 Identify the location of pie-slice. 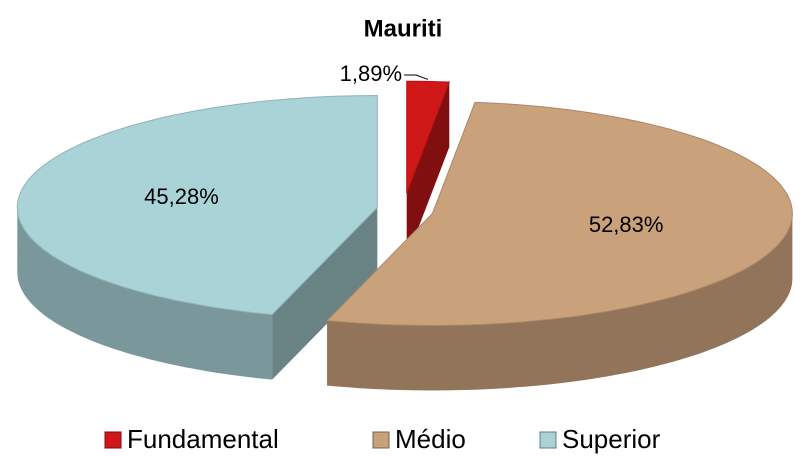
(428, 169).